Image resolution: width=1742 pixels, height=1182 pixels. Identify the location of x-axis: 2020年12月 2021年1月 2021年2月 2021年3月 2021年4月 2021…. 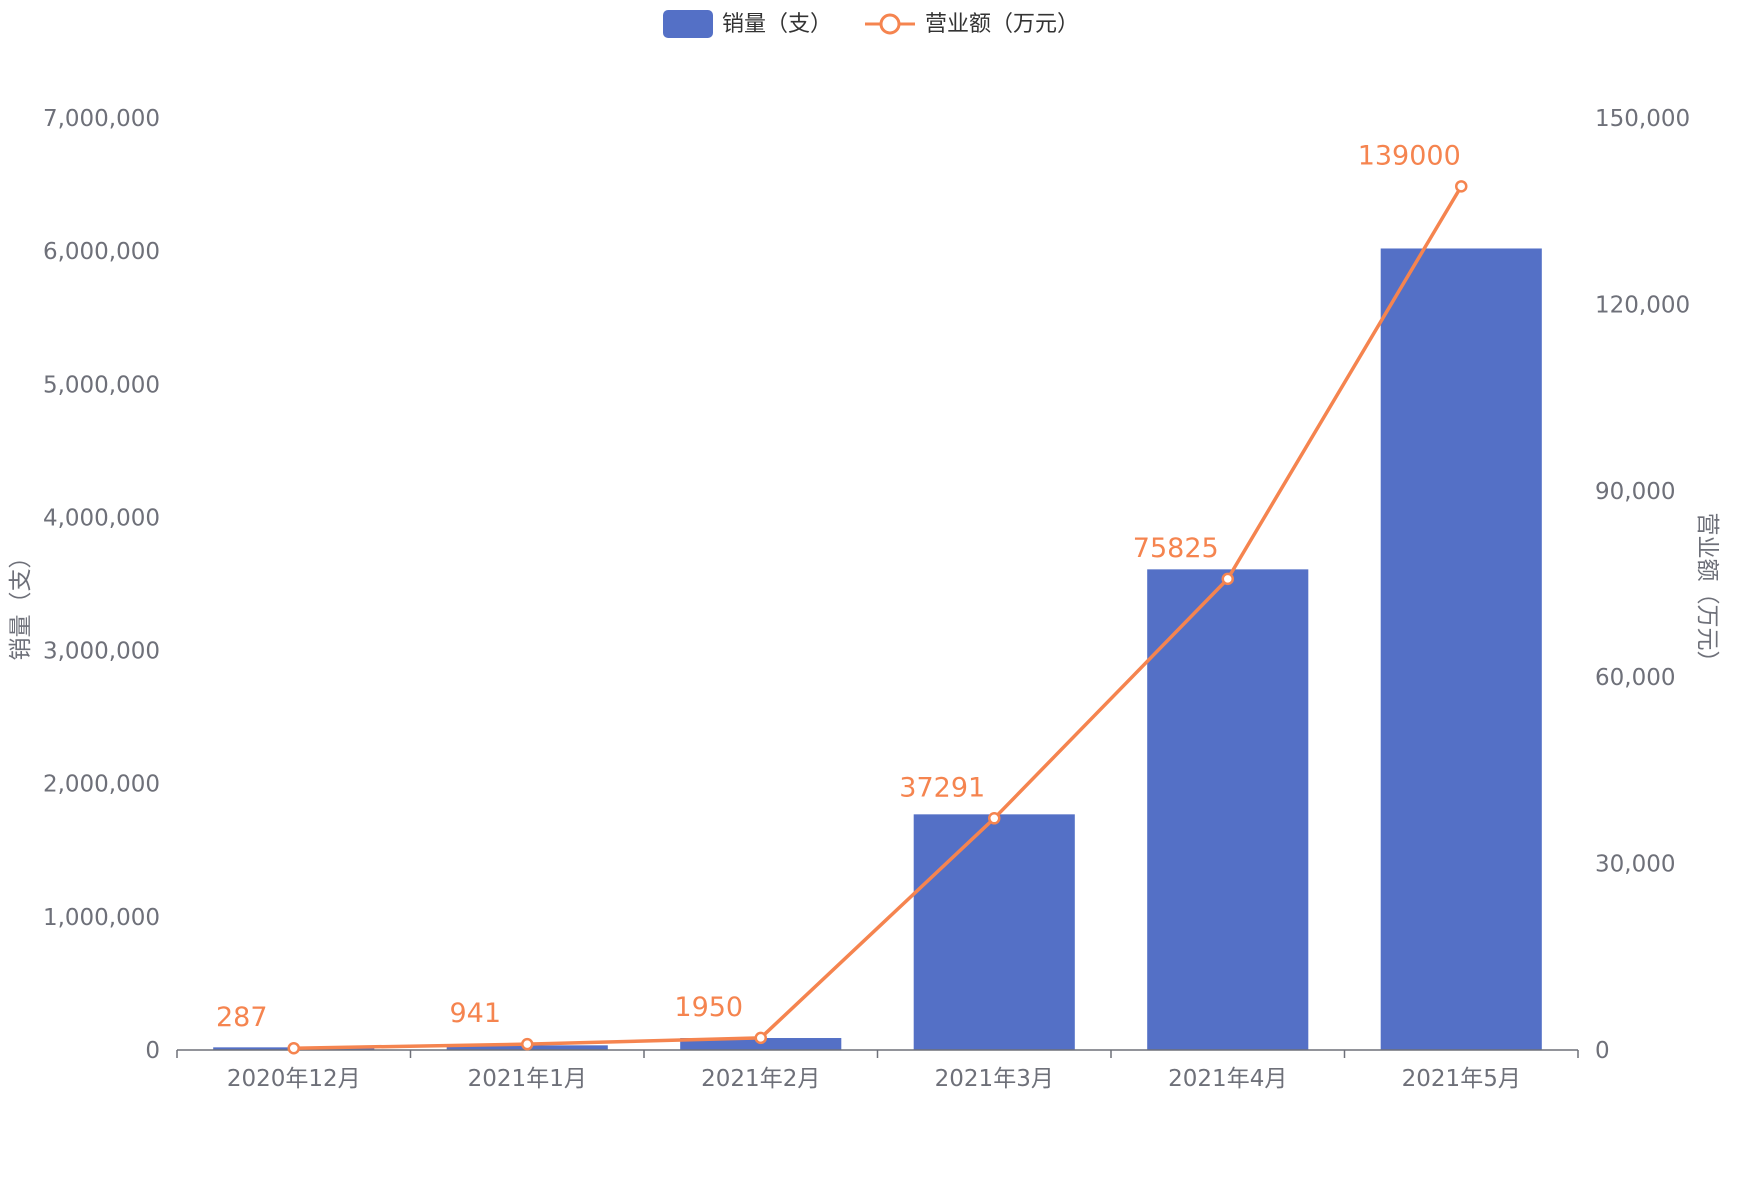
(877, 1070).